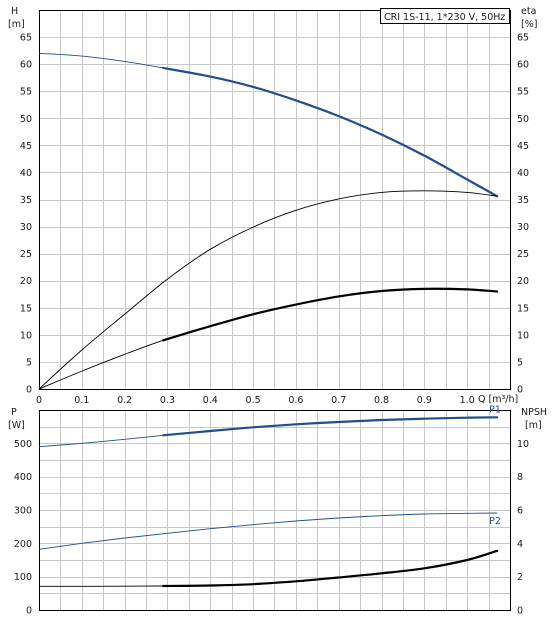  Describe the element at coordinates (330, 314) in the screenshot. I see `series-operating-range-eta2` at that location.